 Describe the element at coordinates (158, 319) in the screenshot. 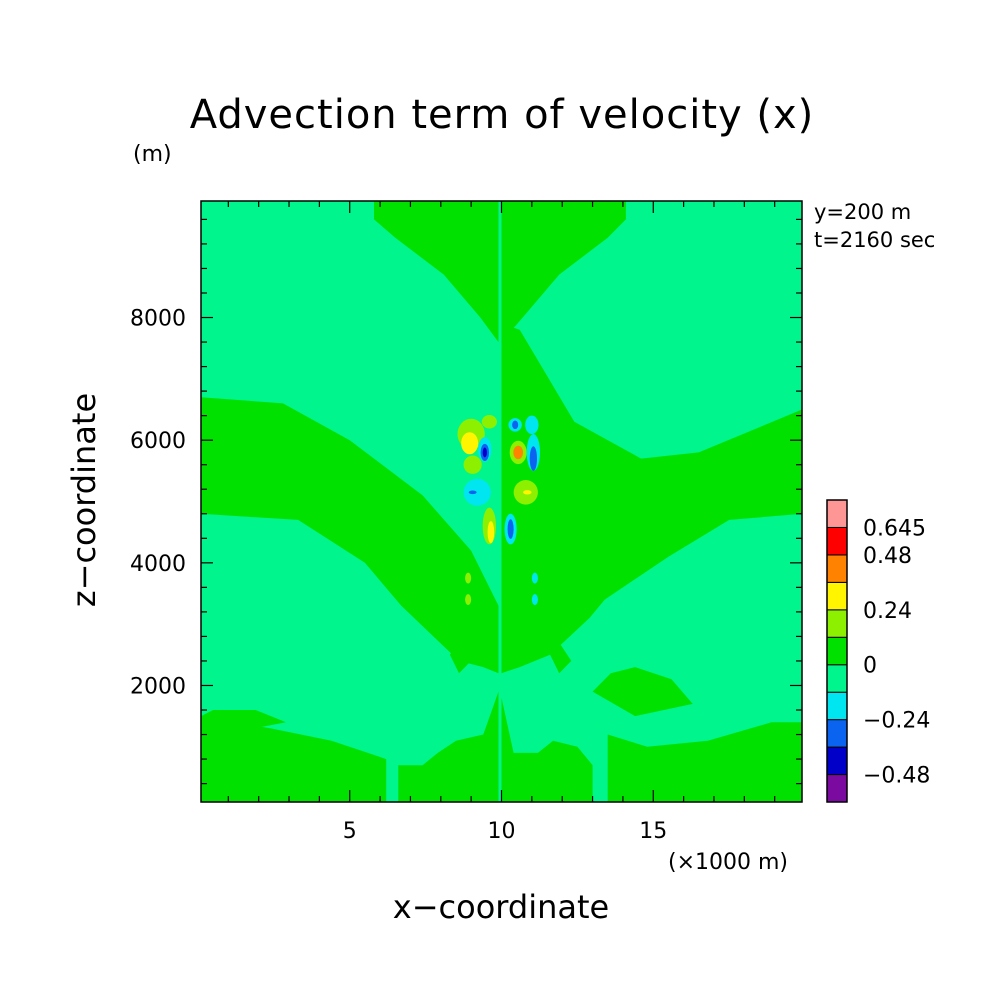

I see `y-tick-label: 8000` at that location.